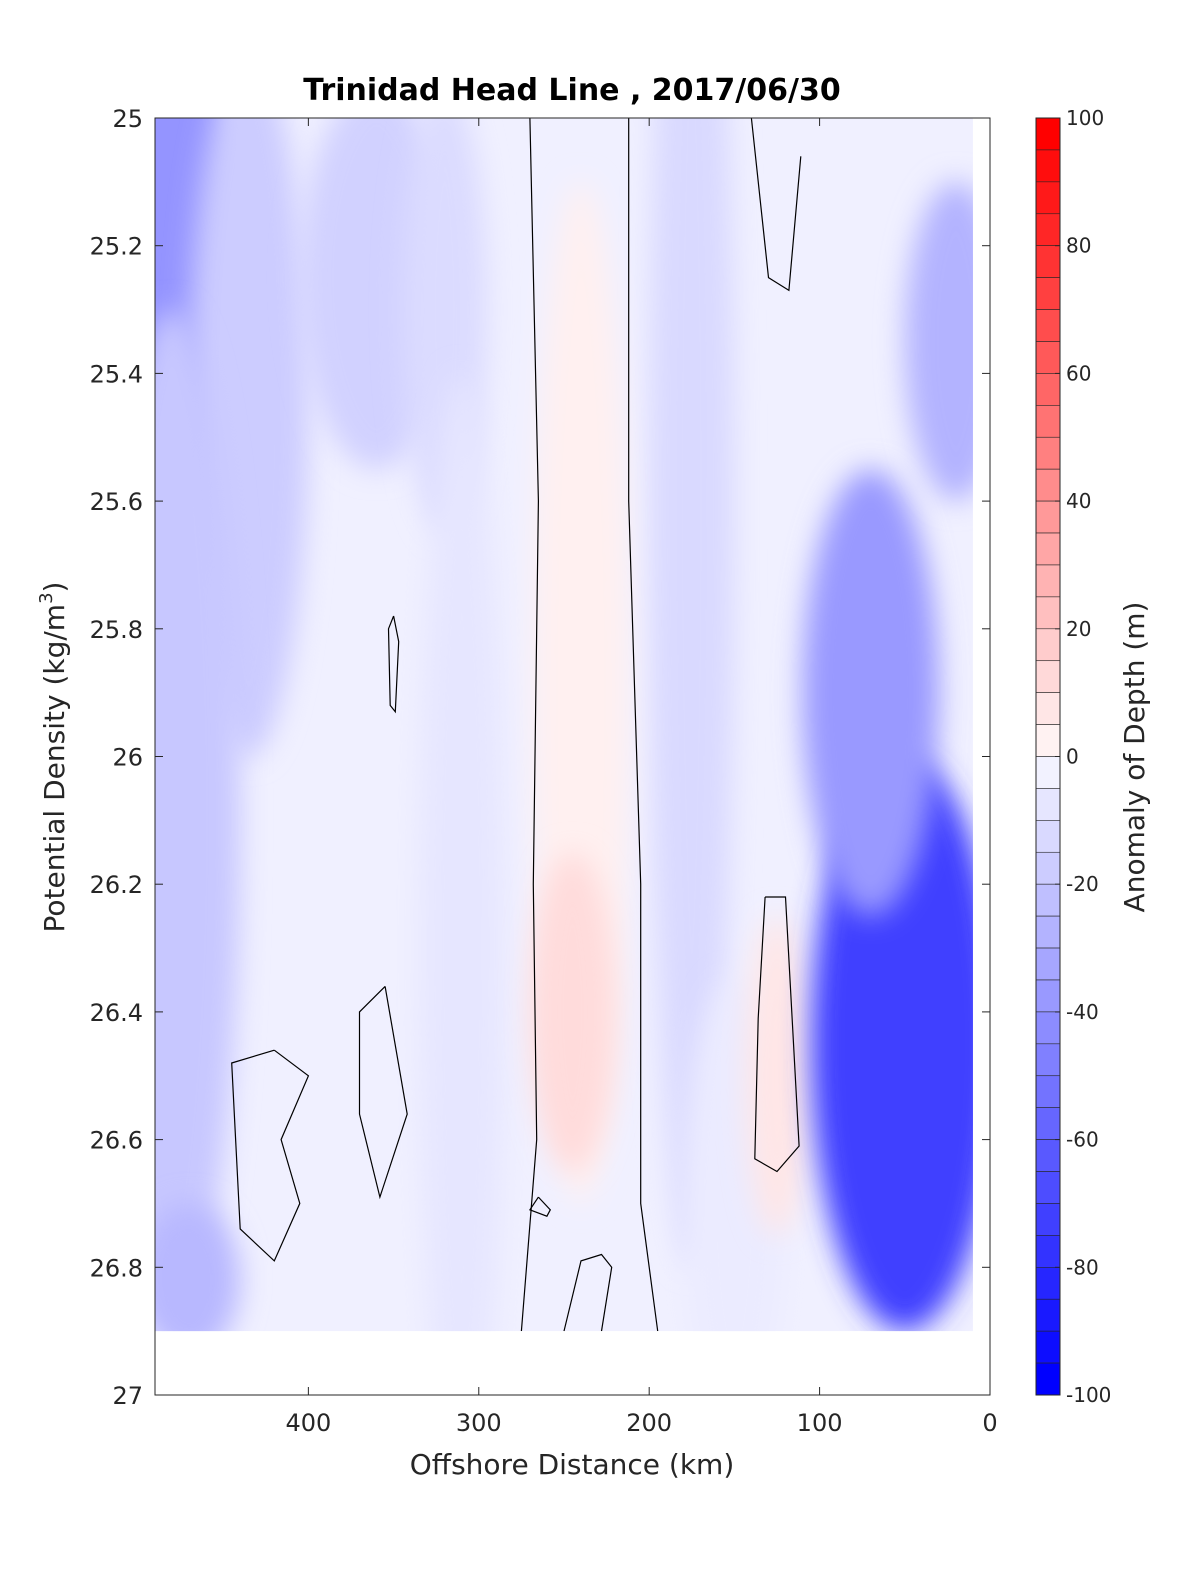 Image resolution: width=1200 pixels, height=1575 pixels. What do you see at coordinates (127, 119) in the screenshot?
I see `y-tick-label: 25` at bounding box center [127, 119].